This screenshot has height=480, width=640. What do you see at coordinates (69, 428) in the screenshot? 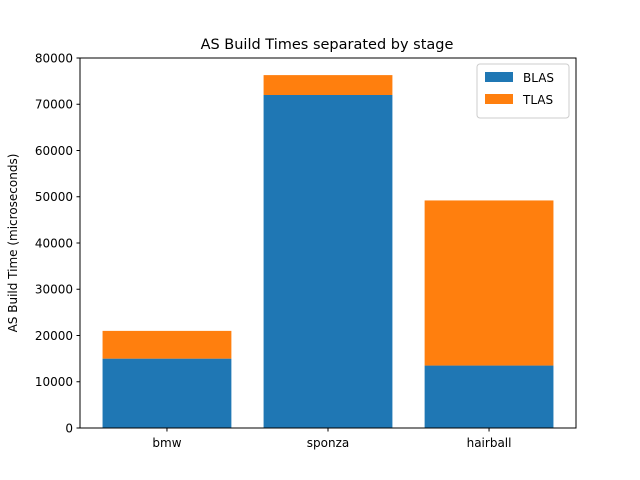
I see `y-tick-label: 0` at bounding box center [69, 428].